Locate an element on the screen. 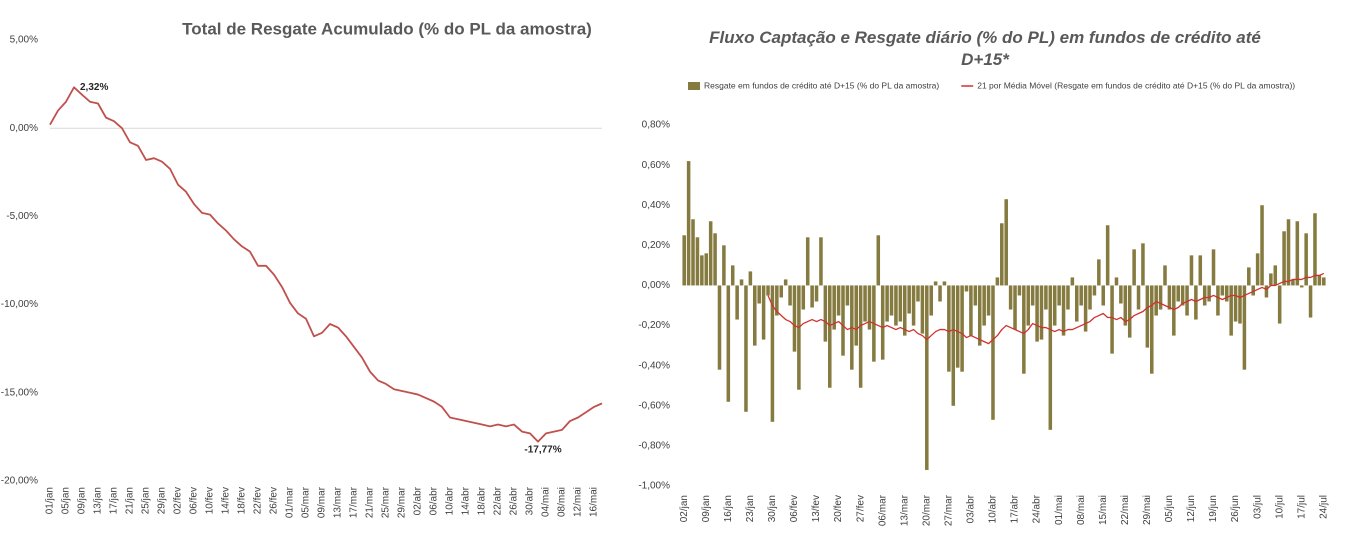 The image size is (1366, 555). x-tick-label: 29/jan is located at coordinates (162, 500).